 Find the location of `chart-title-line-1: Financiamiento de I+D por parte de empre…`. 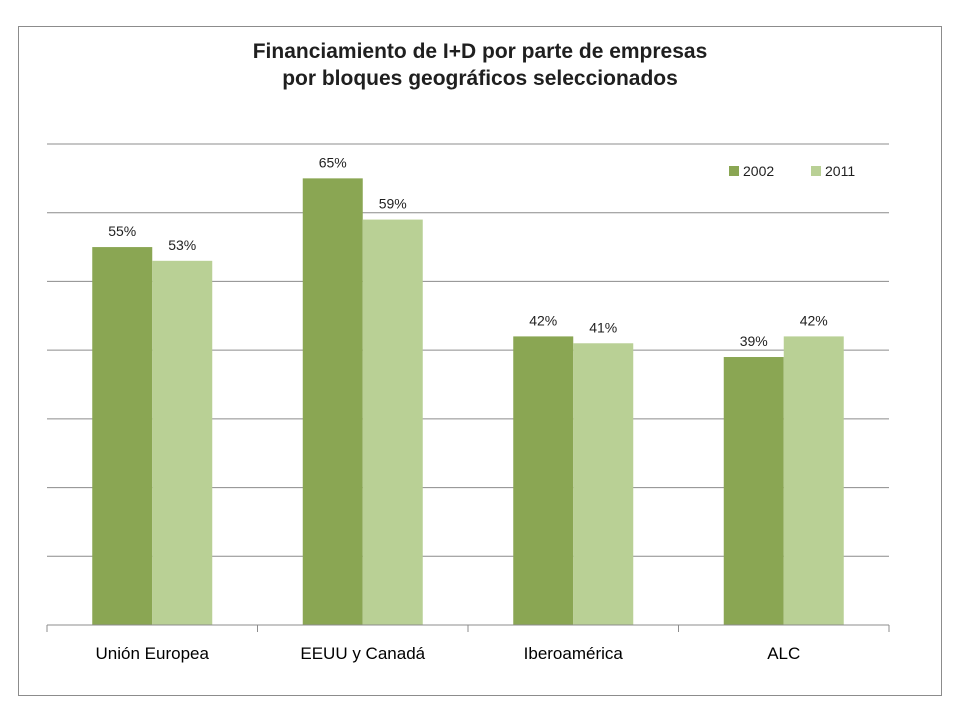

chart-title-line-1: Financiamiento de I+D por parte de empre… is located at coordinates (480, 51).